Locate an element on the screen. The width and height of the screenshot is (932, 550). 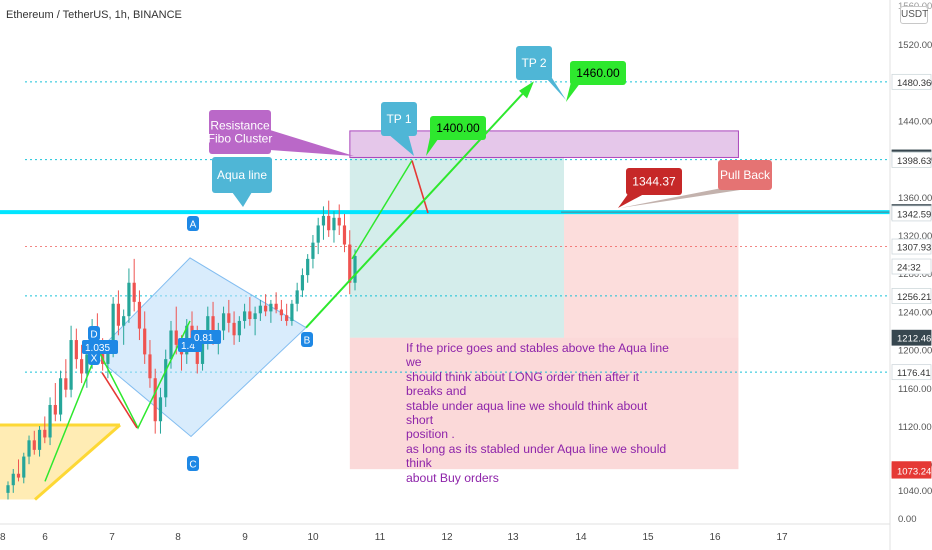
point-c: C is located at coordinates (192, 465).